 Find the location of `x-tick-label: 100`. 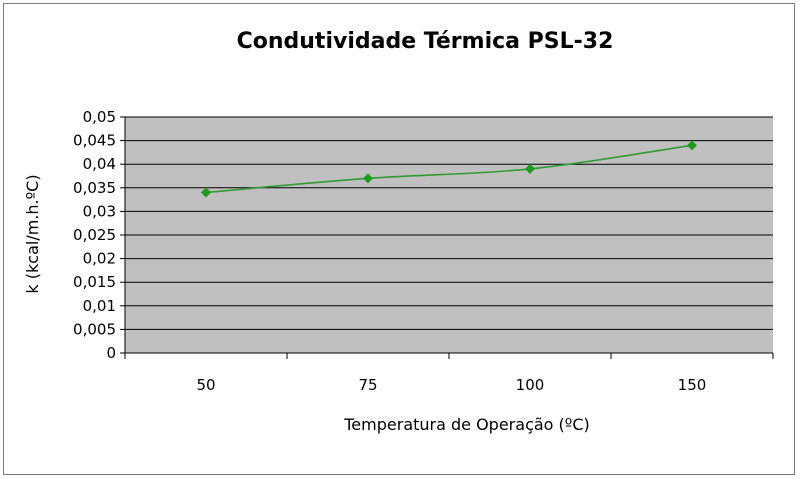

x-tick-label: 100 is located at coordinates (530, 385).